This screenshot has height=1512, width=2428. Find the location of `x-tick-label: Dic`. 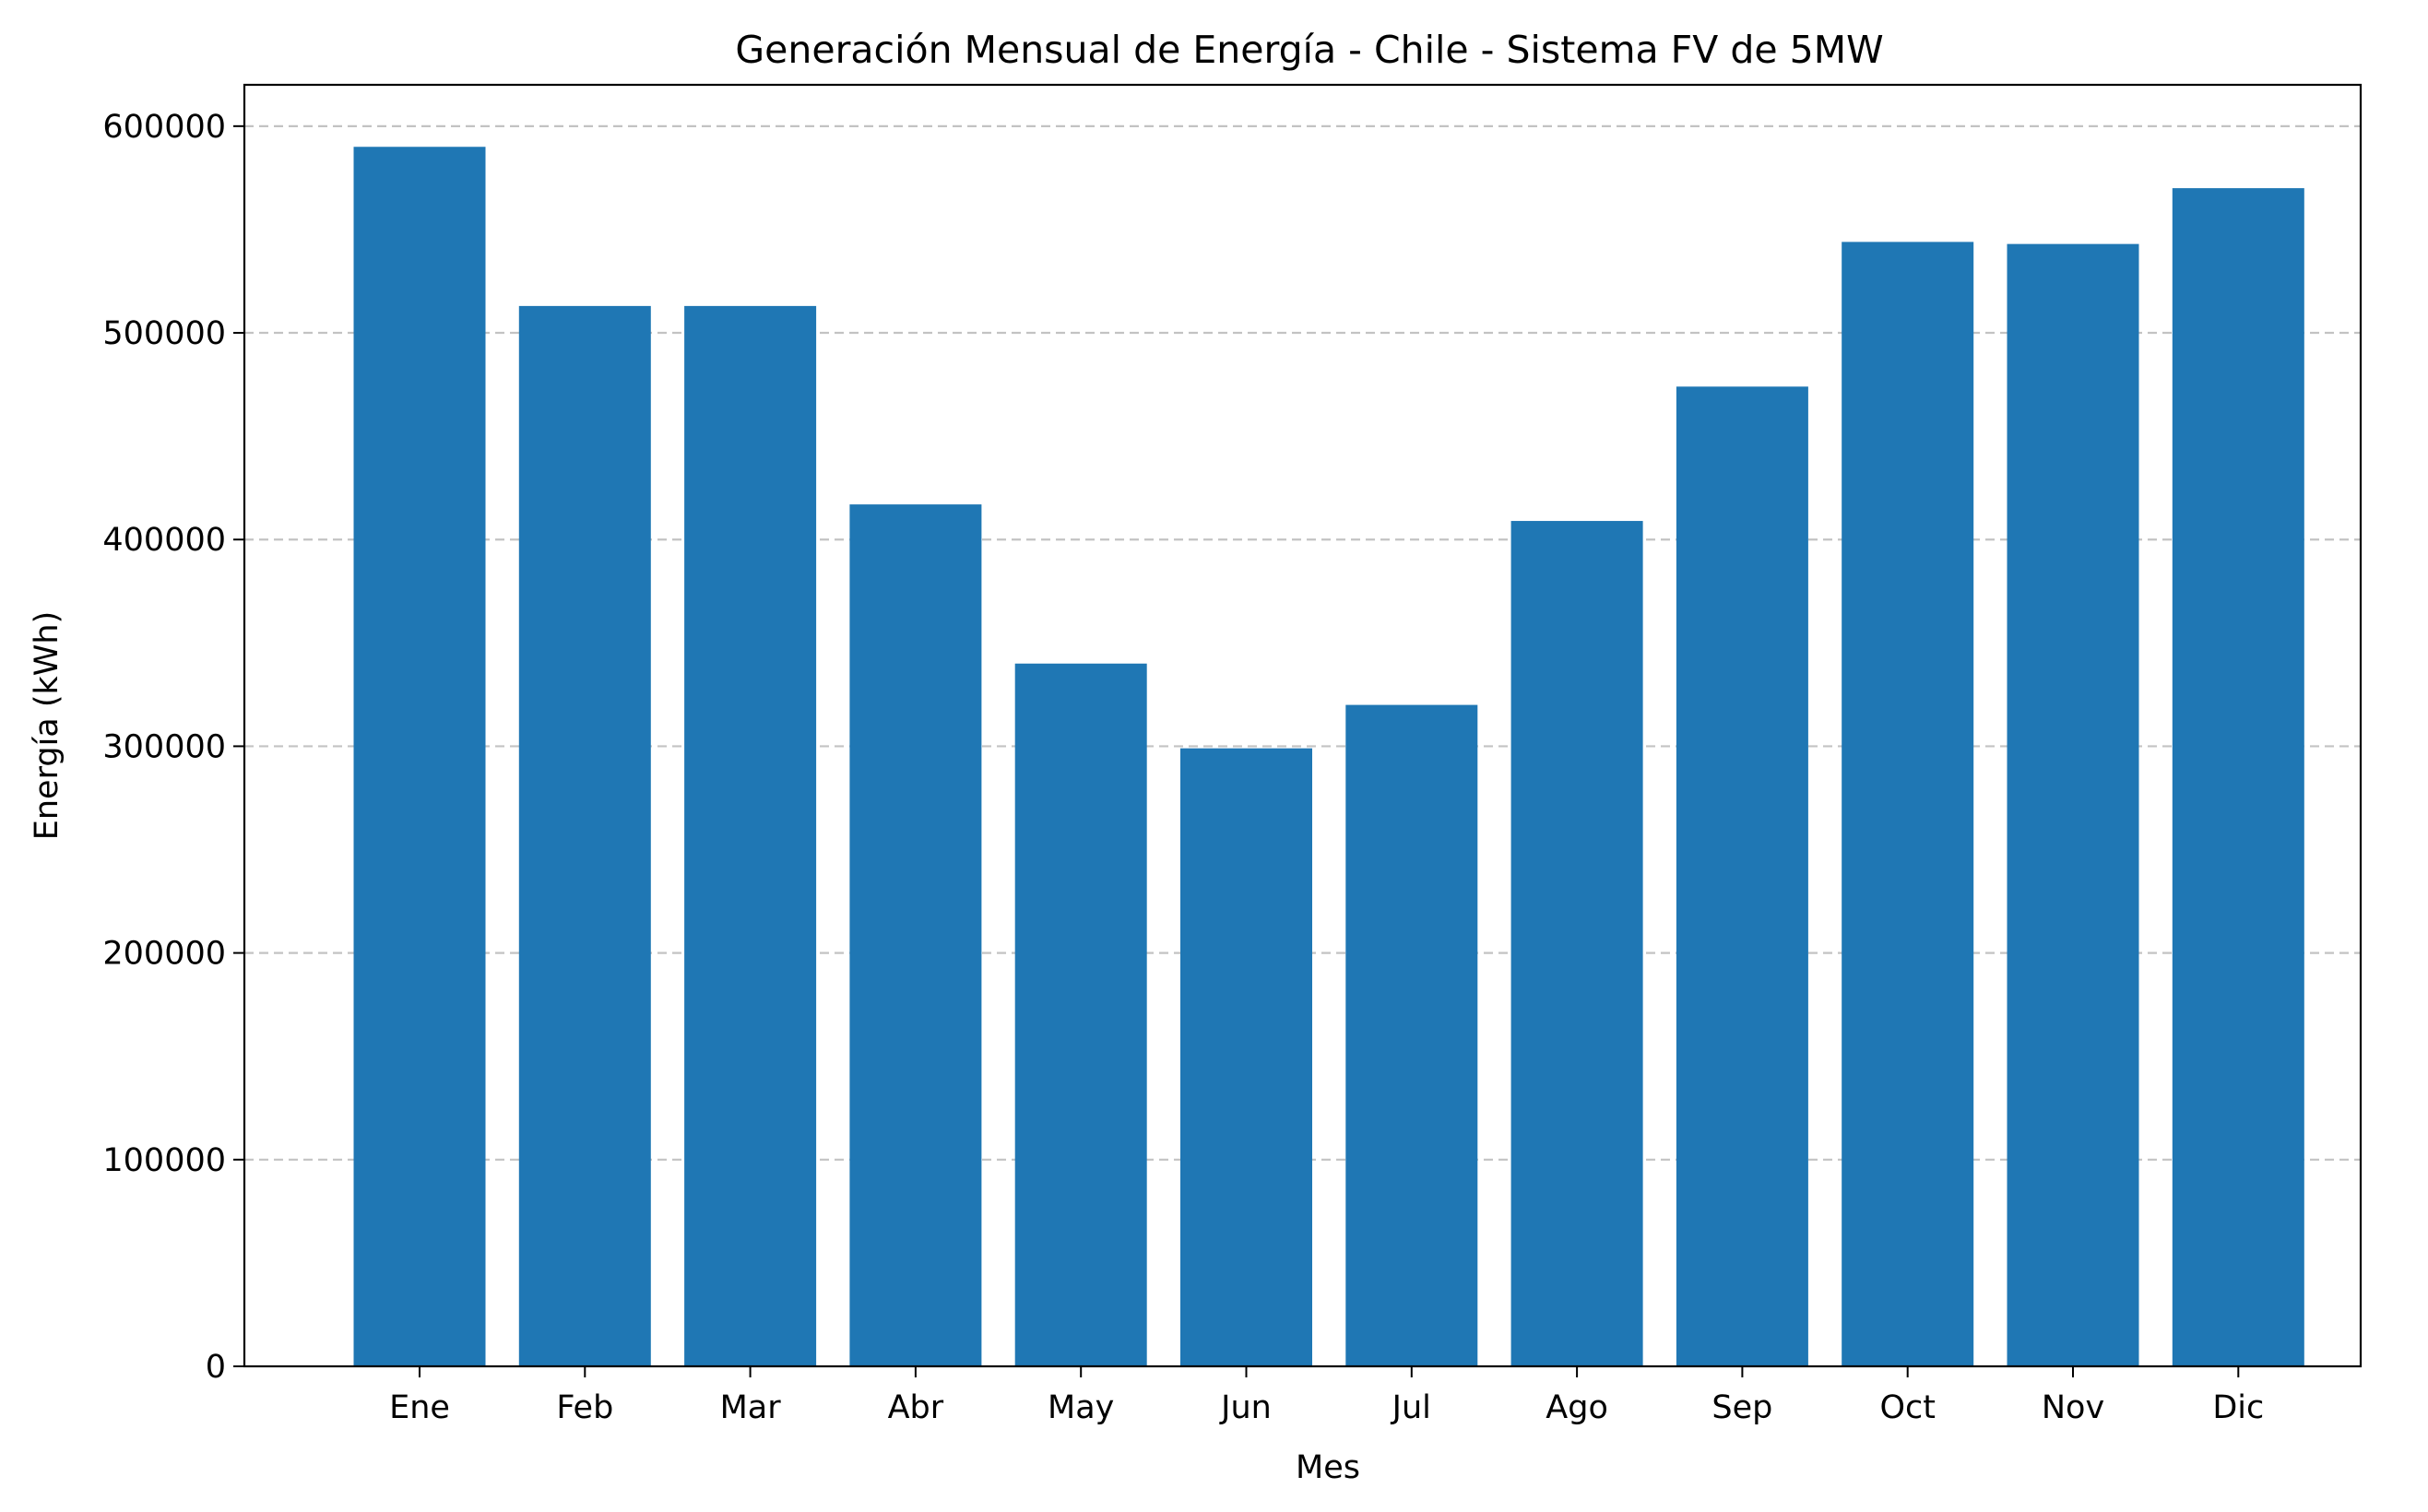

x-tick-label: Dic is located at coordinates (2238, 1407).